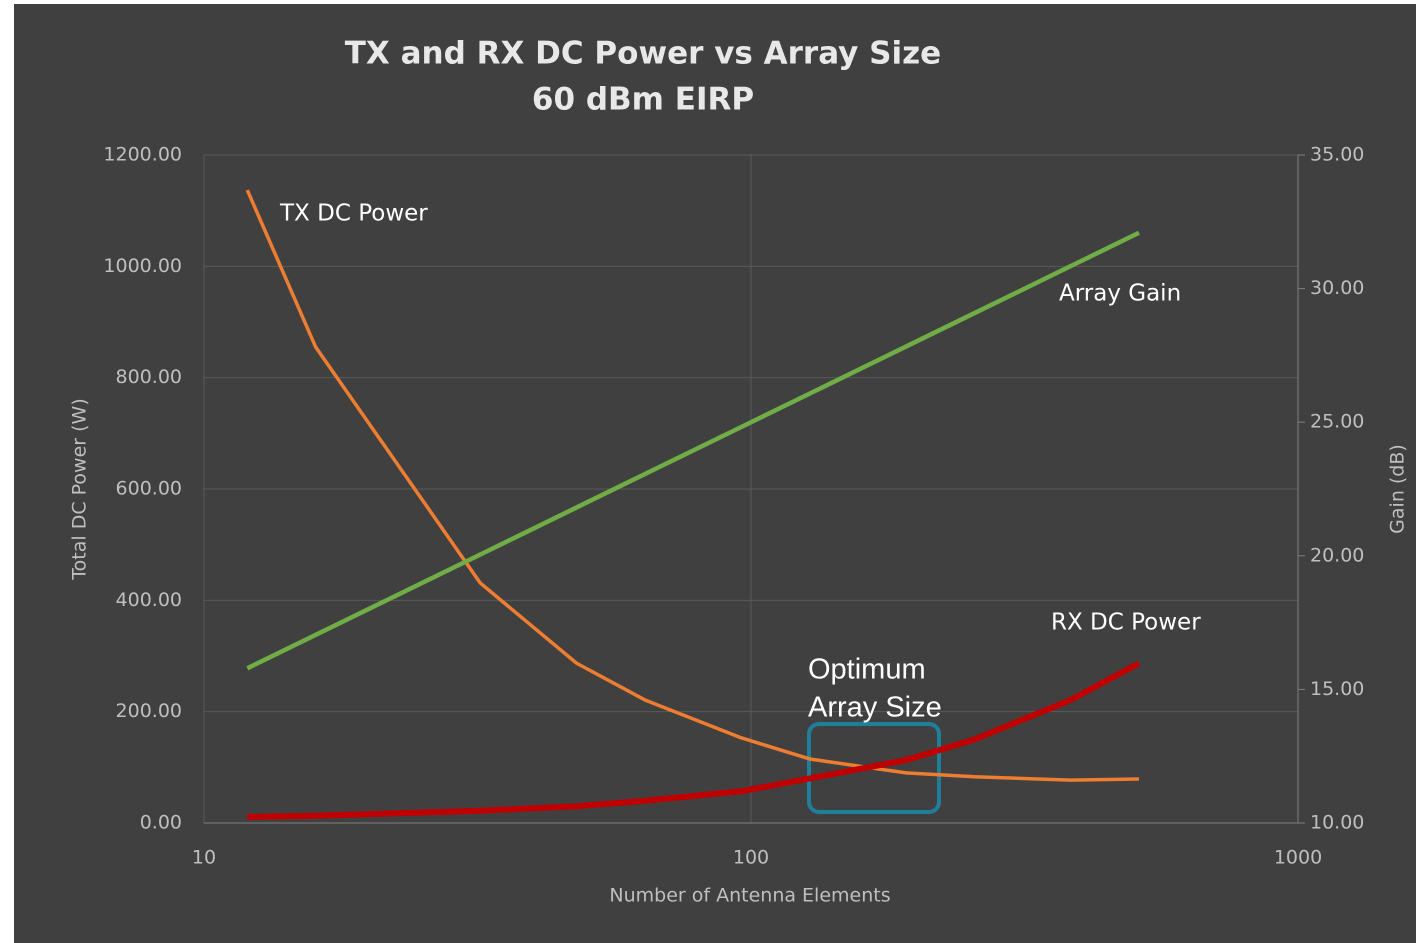 Image resolution: width=1416 pixels, height=943 pixels. Describe the element at coordinates (142, 155) in the screenshot. I see `y-tick-label: 1200.00` at that location.